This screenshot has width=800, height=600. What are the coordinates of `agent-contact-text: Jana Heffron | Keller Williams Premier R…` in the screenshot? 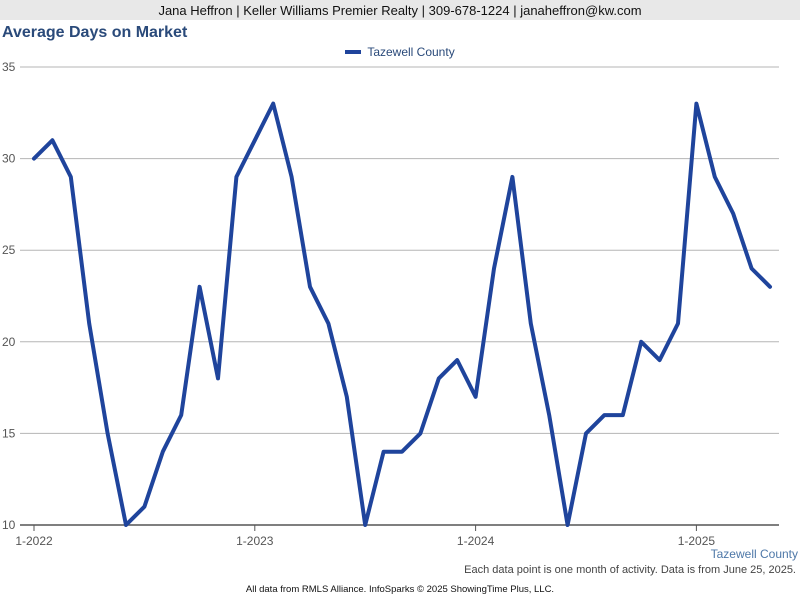 It's located at (400, 10).